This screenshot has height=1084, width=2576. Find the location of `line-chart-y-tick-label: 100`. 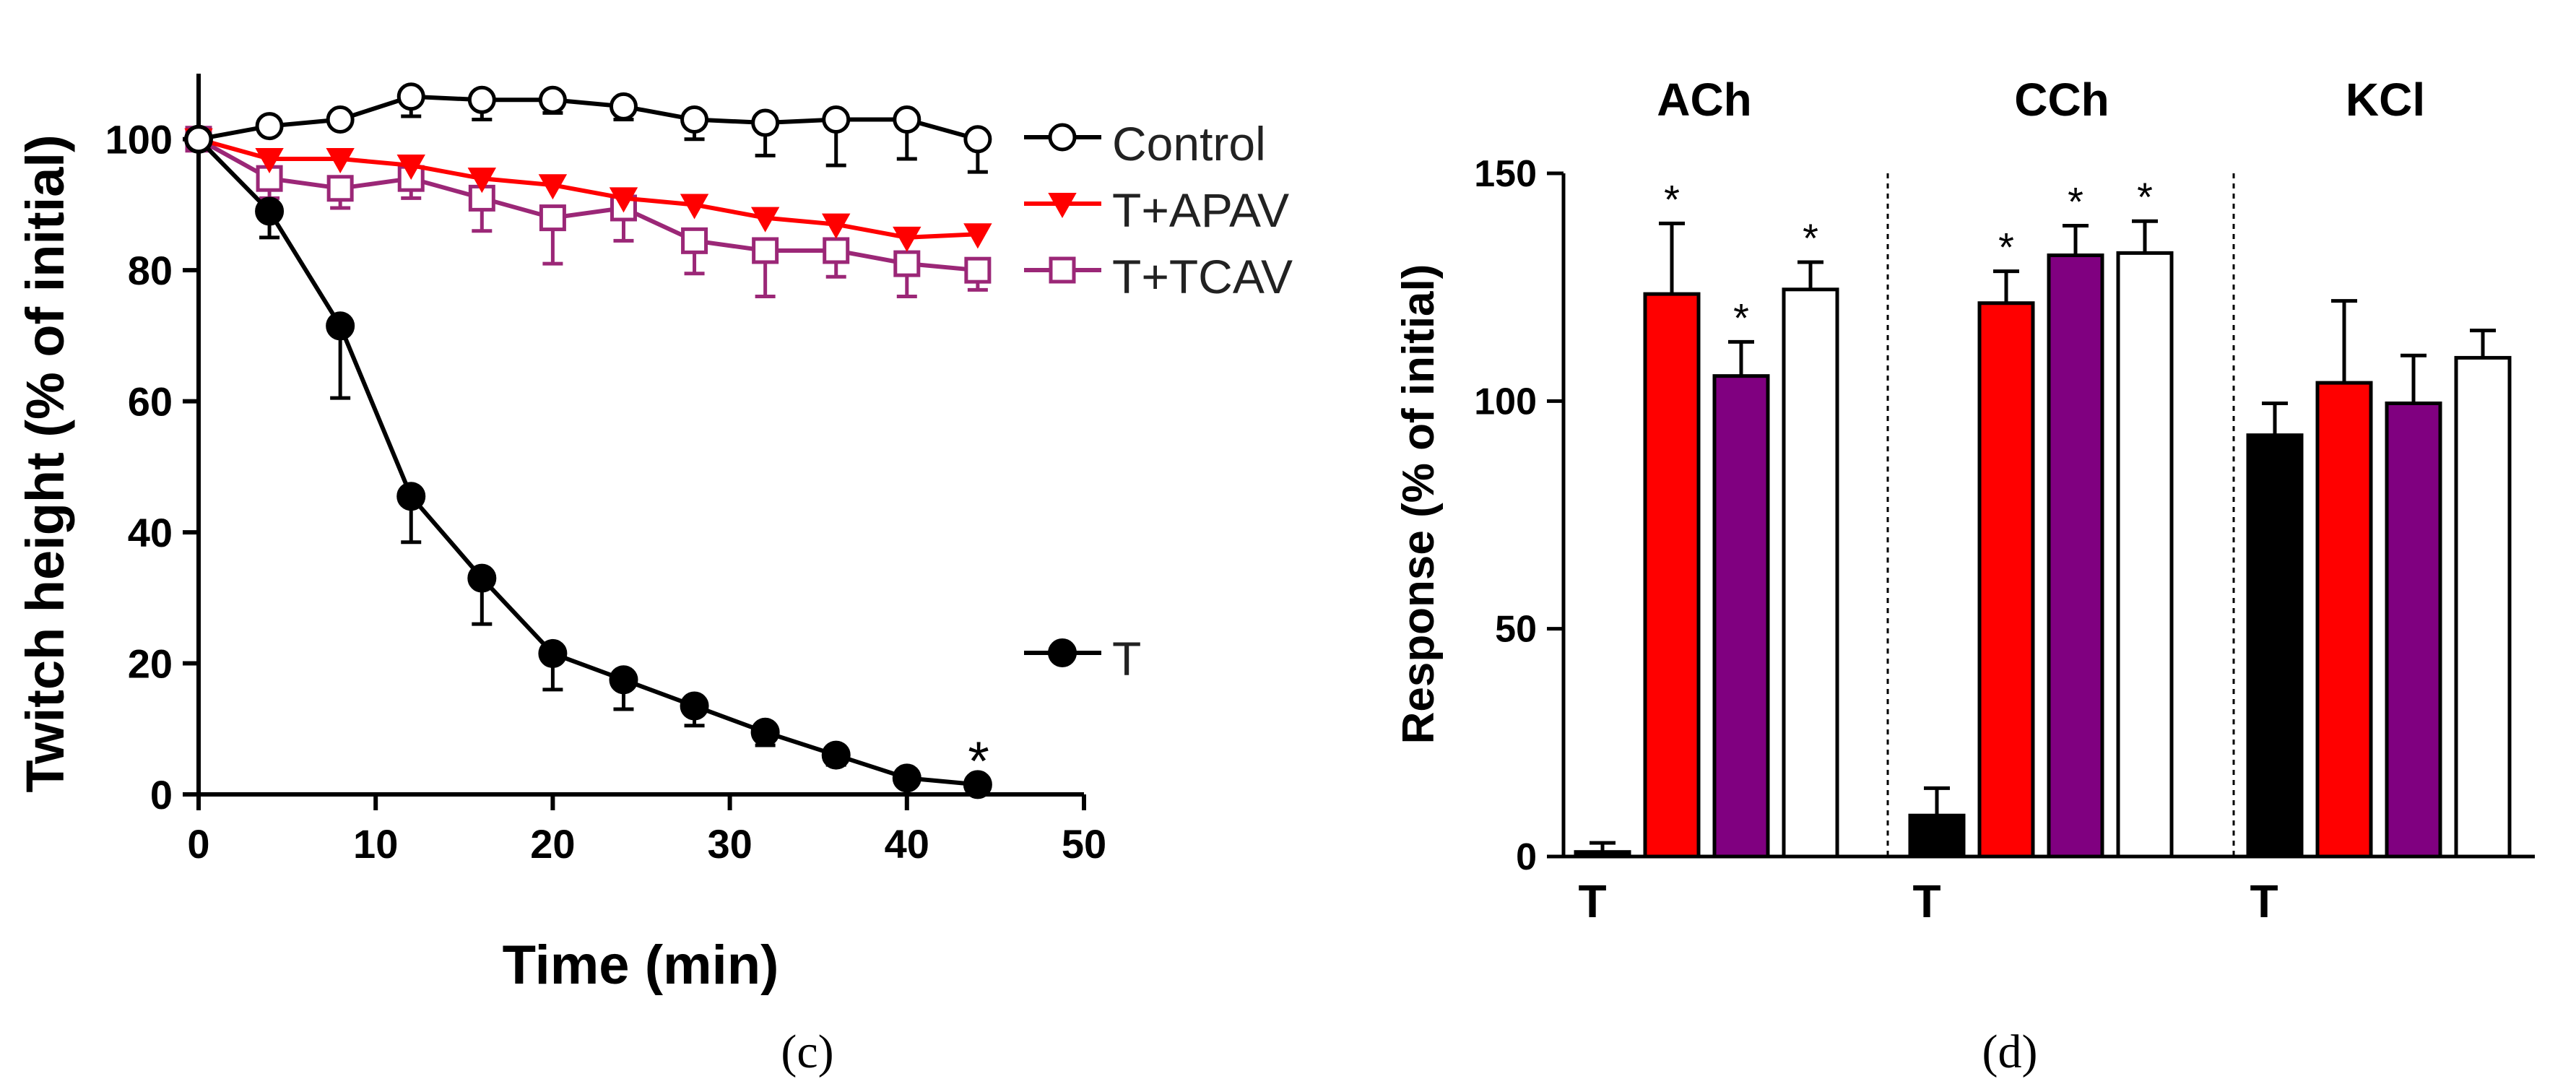

line-chart-y-tick-label: 100 is located at coordinates (139, 139).